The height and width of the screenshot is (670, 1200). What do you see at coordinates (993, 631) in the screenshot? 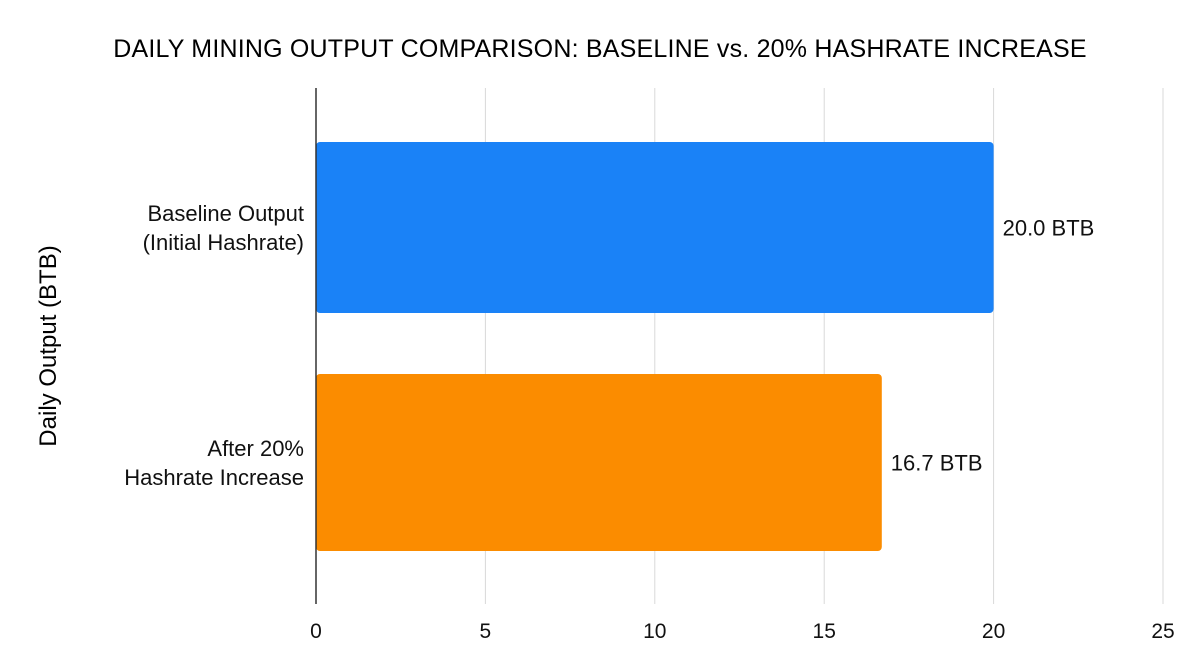
I see `x-tick-label: 20` at bounding box center [993, 631].